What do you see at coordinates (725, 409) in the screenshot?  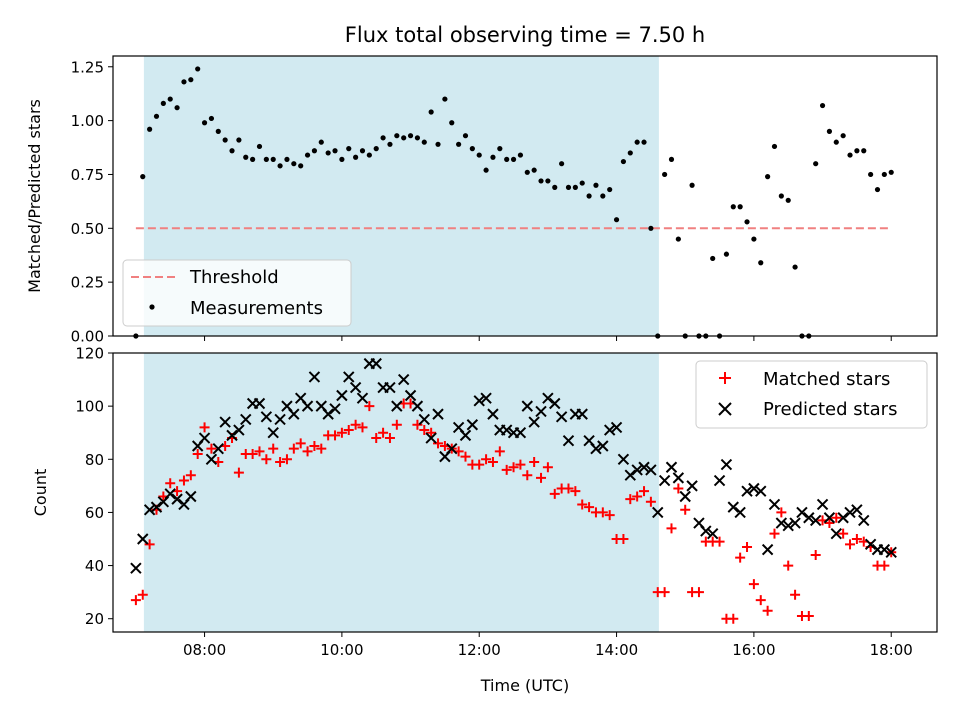 I see `legend-predicted-swatch` at bounding box center [725, 409].